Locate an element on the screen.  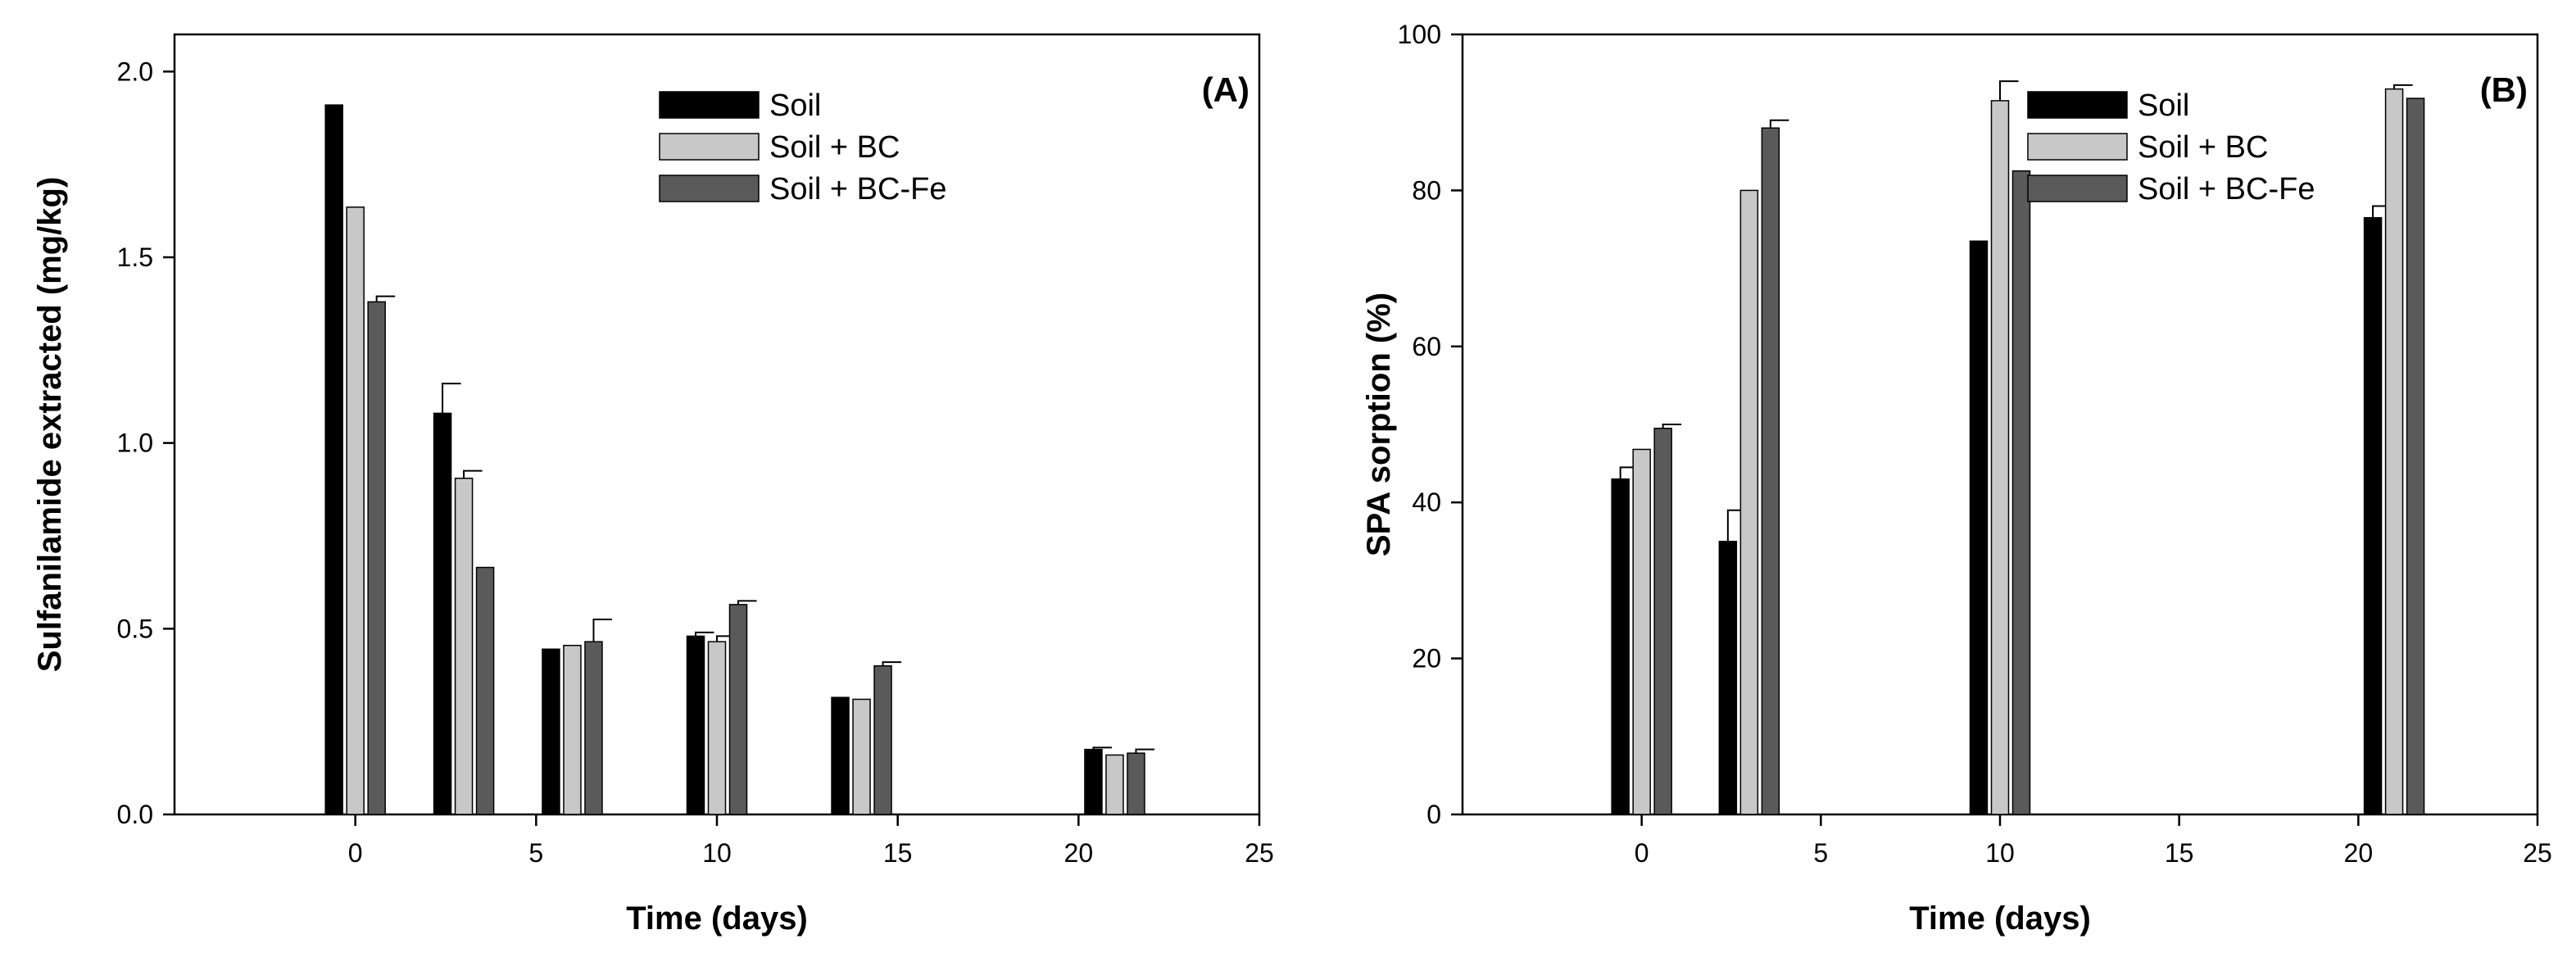
y-tick-label: 80 is located at coordinates (1426, 190).